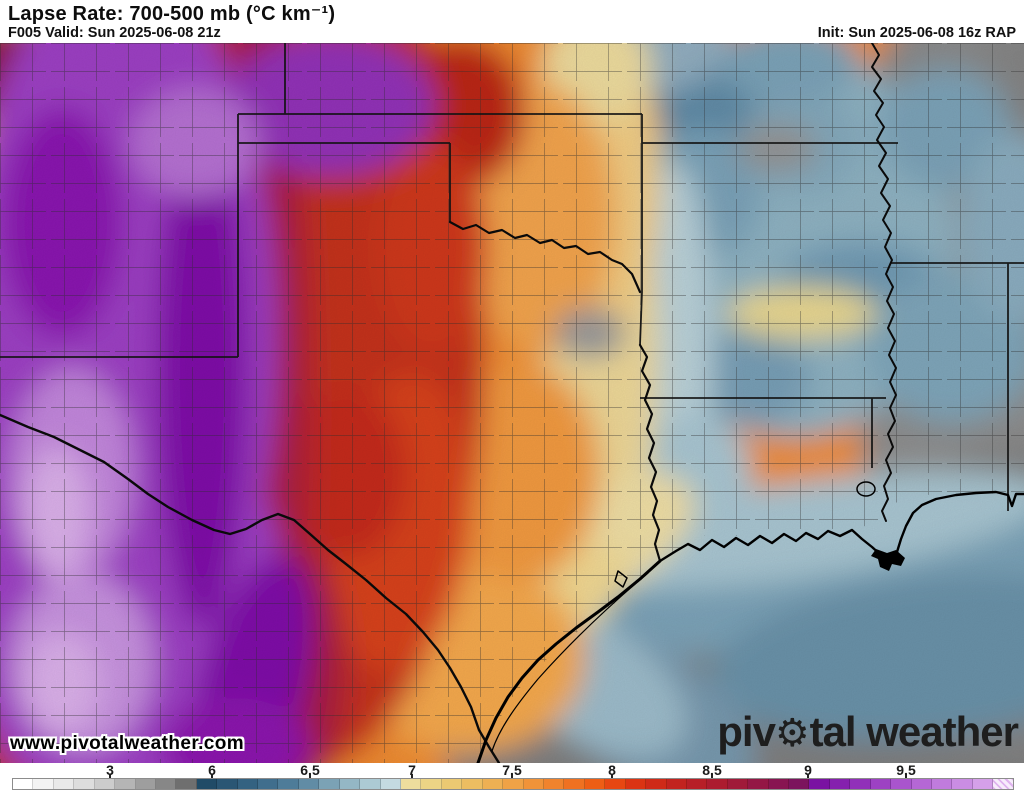 The width and height of the screenshot is (1024, 791). I want to click on valid-time-label: F005 Valid: Sun 2025-06-08 21z, so click(114, 33).